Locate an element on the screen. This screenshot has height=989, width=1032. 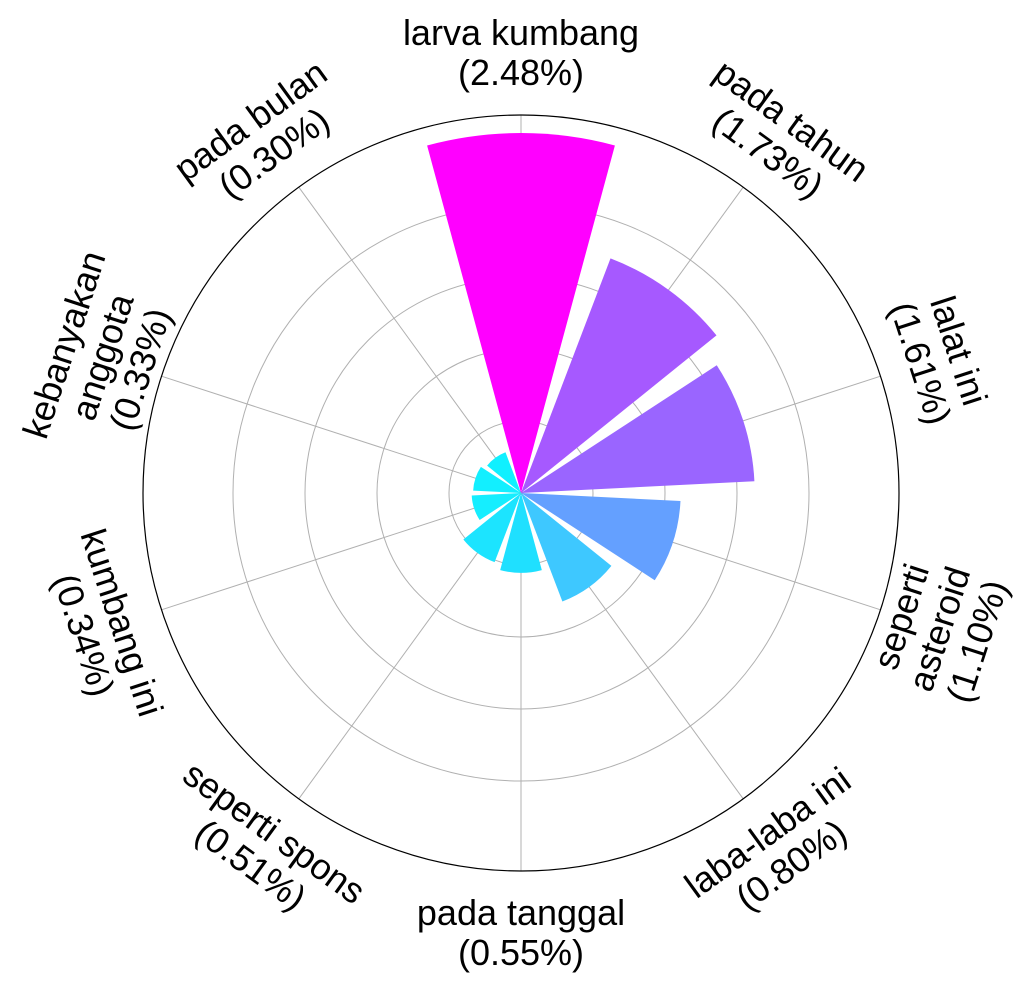
category-label-text: laba-laba ini(0.80%) is located at coordinates (779, 849).